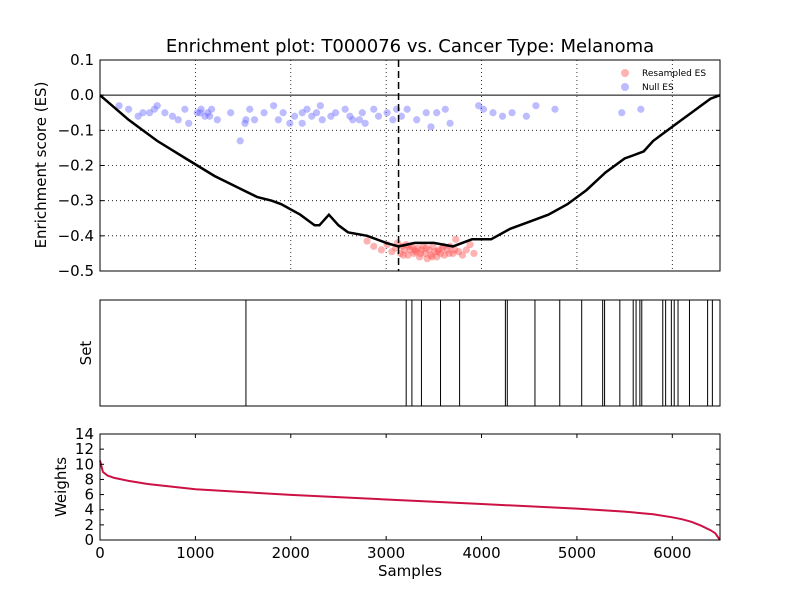 Image resolution: width=800 pixels, height=600 pixels. What do you see at coordinates (89, 495) in the screenshot?
I see `y-tick-label: 6` at bounding box center [89, 495].